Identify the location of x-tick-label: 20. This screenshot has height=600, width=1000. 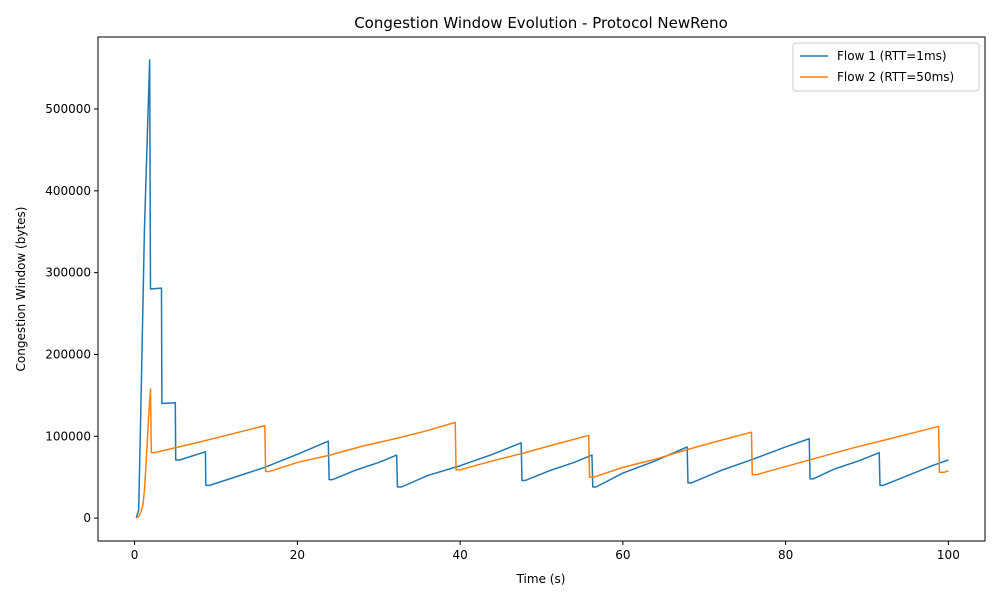
(297, 555).